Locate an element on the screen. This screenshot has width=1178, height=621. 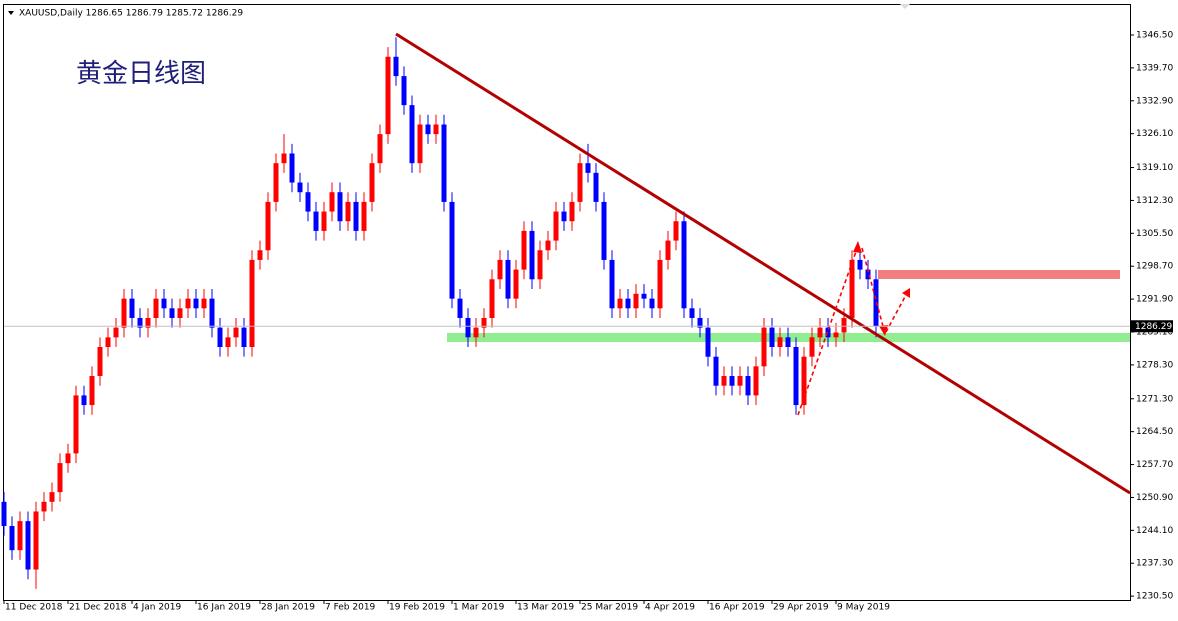
y-tick-label: 1244.10 is located at coordinates (1154, 531).